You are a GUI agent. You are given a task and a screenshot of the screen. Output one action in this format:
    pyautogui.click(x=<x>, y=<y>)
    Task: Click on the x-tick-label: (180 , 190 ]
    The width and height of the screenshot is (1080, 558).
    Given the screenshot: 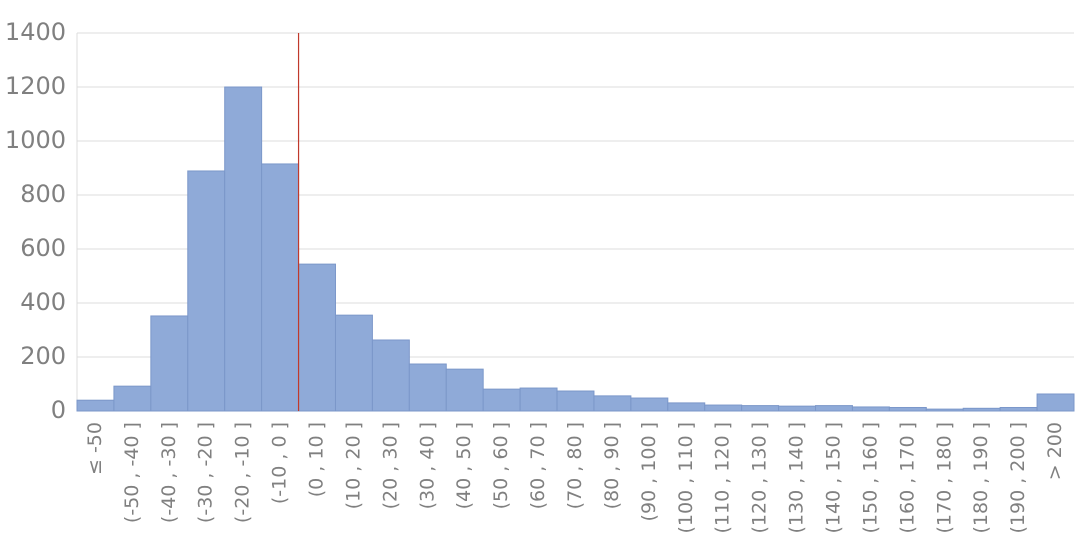 What is the action you would take?
    pyautogui.click(x=981, y=478)
    